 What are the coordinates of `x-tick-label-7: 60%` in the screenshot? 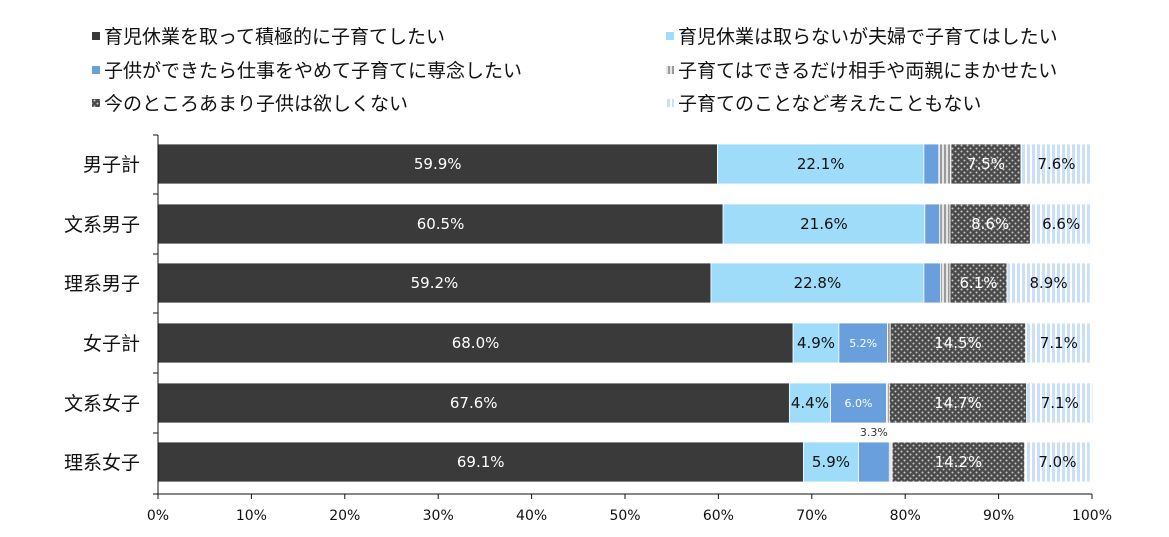 It's located at (718, 516).